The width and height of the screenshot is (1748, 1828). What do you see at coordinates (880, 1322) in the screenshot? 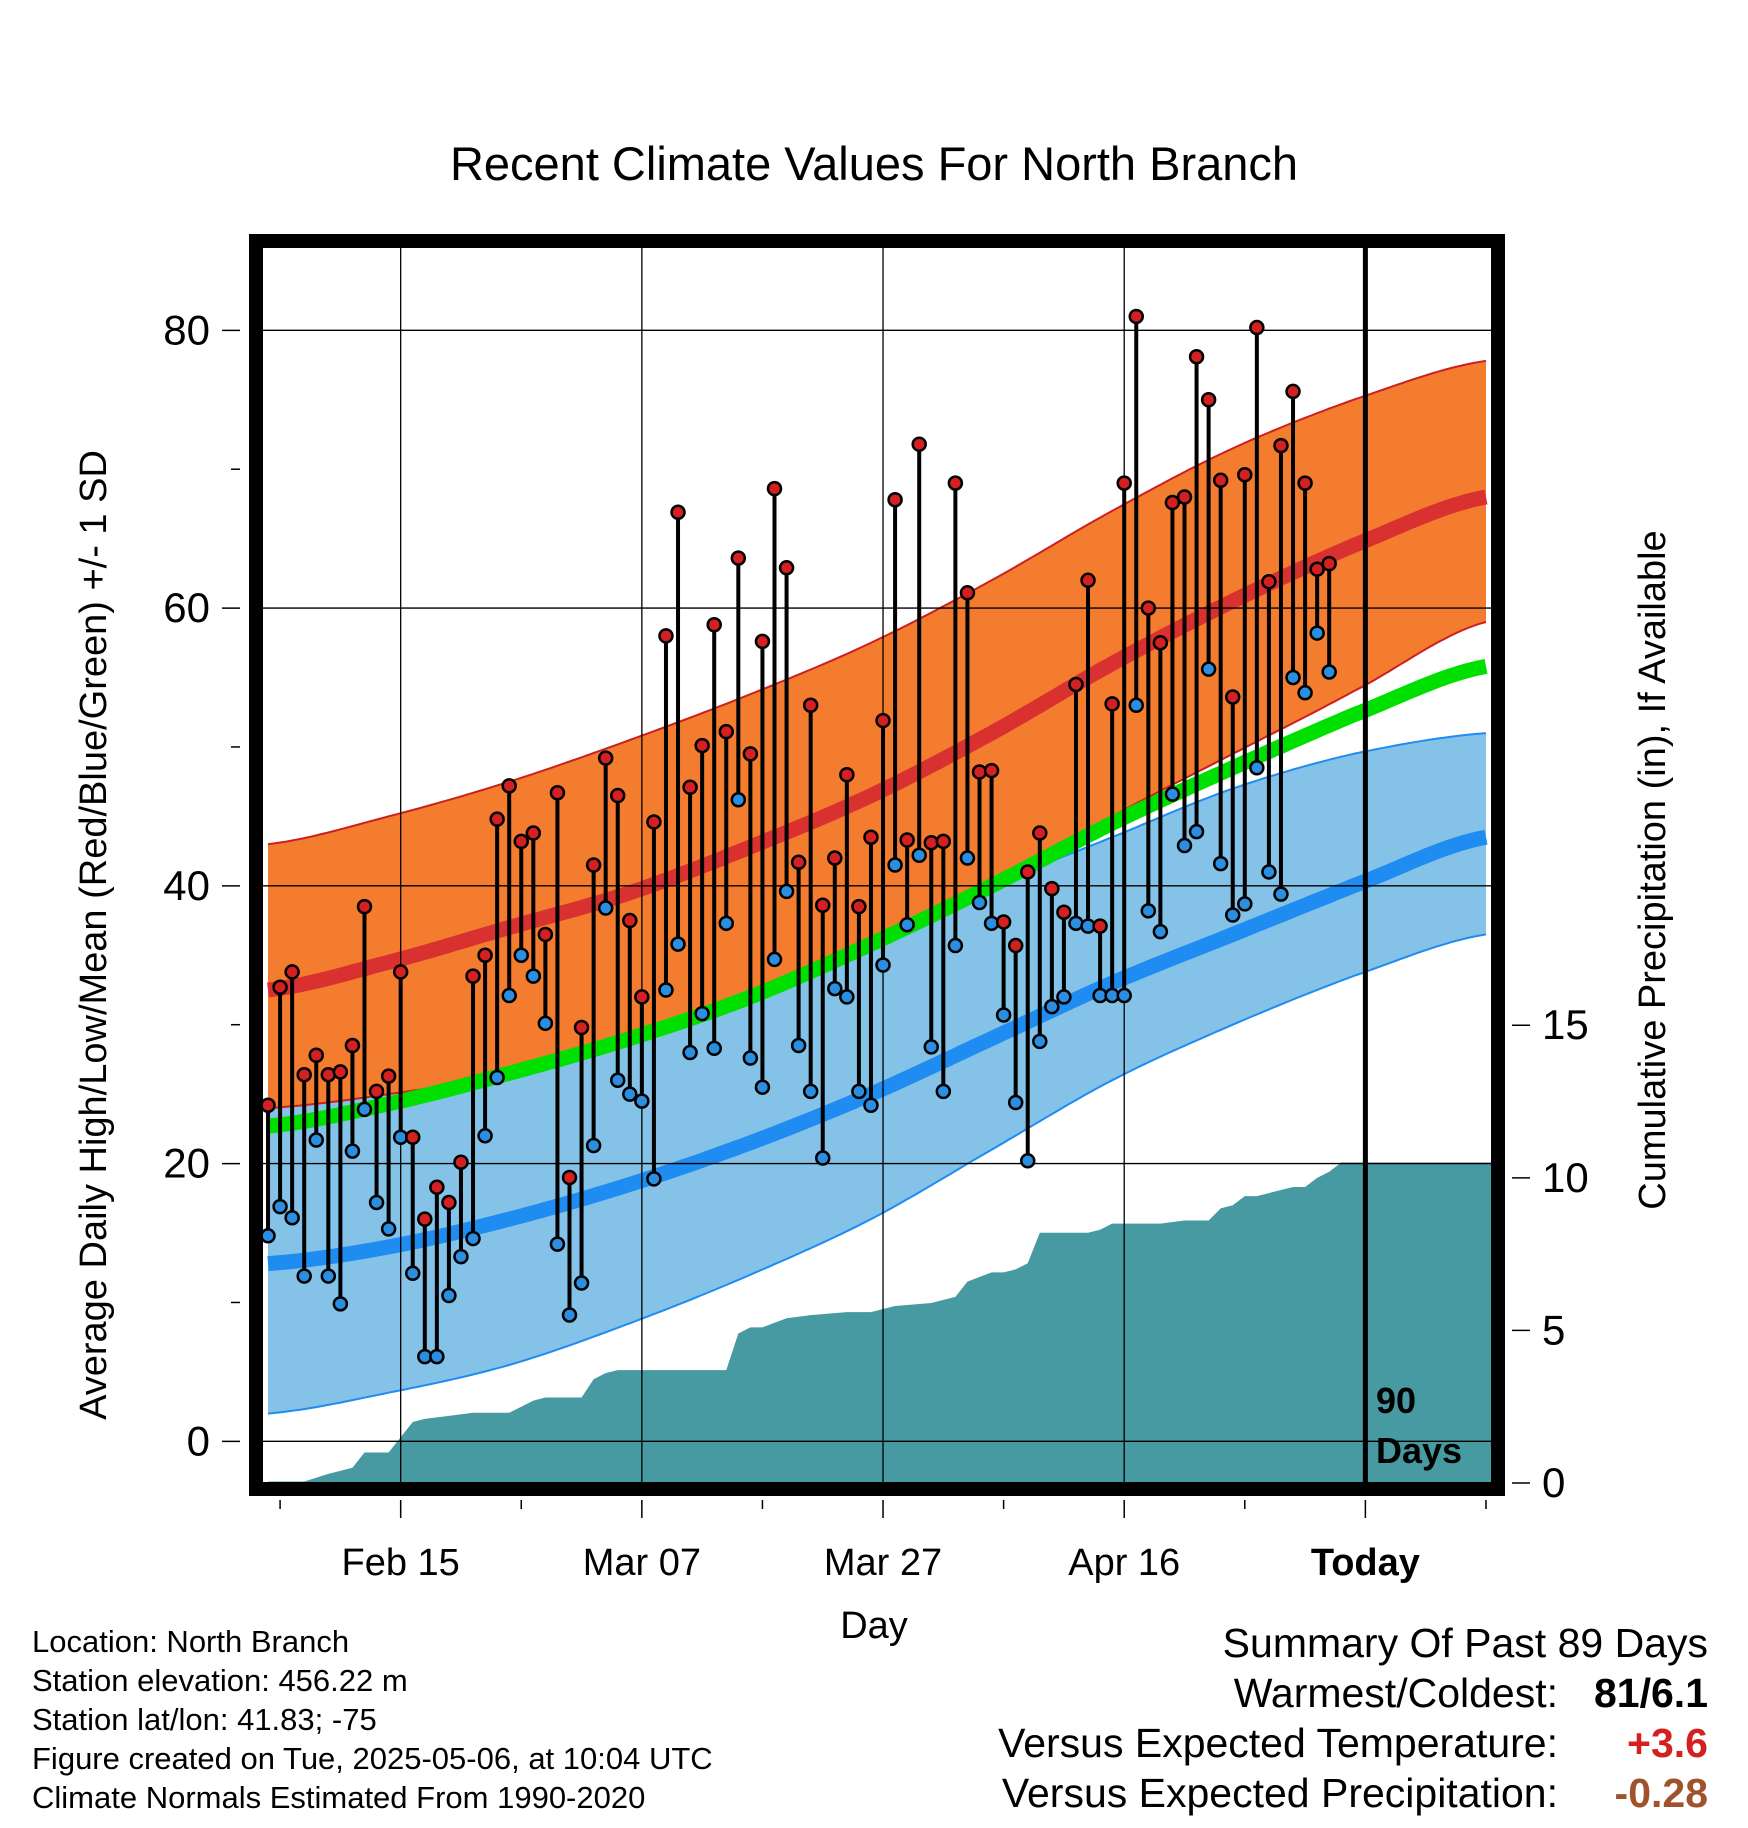
I see `cumulative-precip-area` at bounding box center [880, 1322].